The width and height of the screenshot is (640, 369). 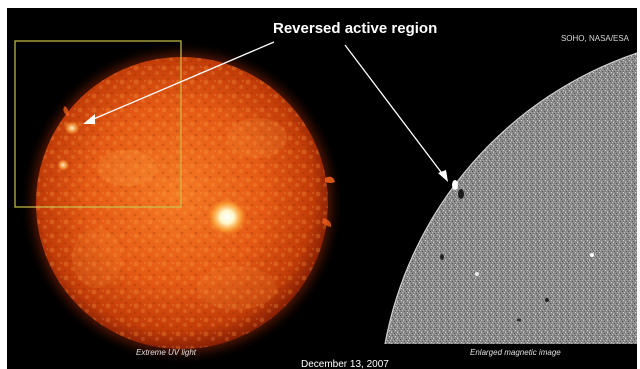 I want to click on highlight-box, so click(x=98, y=124).